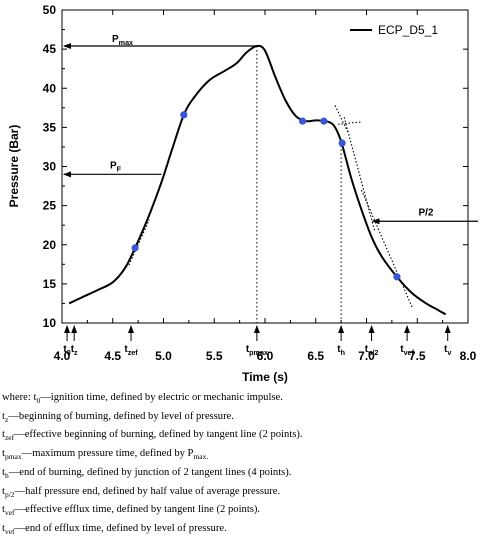 This screenshot has width=486, height=550. Describe the element at coordinates (50, 49) in the screenshot. I see `y-tick-label: 45` at that location.